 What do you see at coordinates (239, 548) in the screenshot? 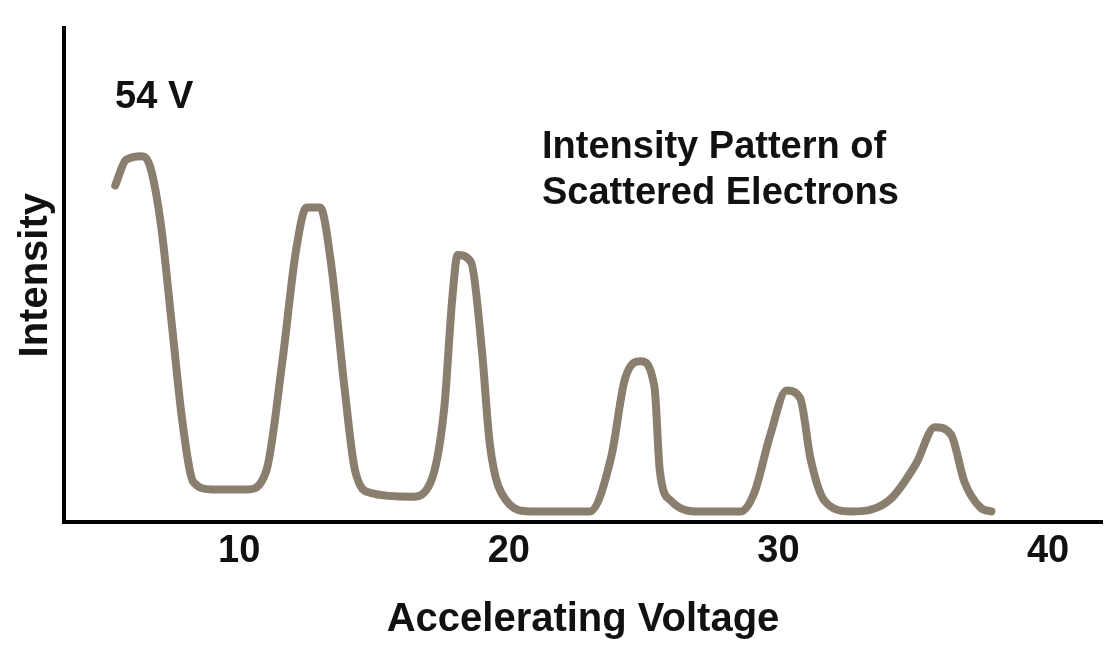
I see `x-tick-label: 10` at bounding box center [239, 548].